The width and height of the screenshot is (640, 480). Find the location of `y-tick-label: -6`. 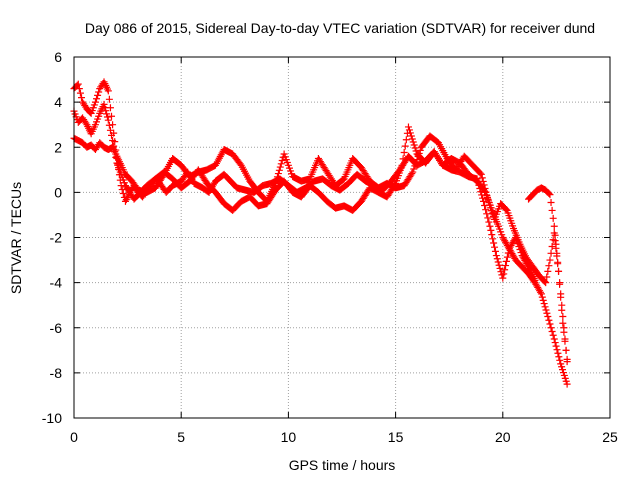

y-tick-label: -6 is located at coordinates (56, 328).